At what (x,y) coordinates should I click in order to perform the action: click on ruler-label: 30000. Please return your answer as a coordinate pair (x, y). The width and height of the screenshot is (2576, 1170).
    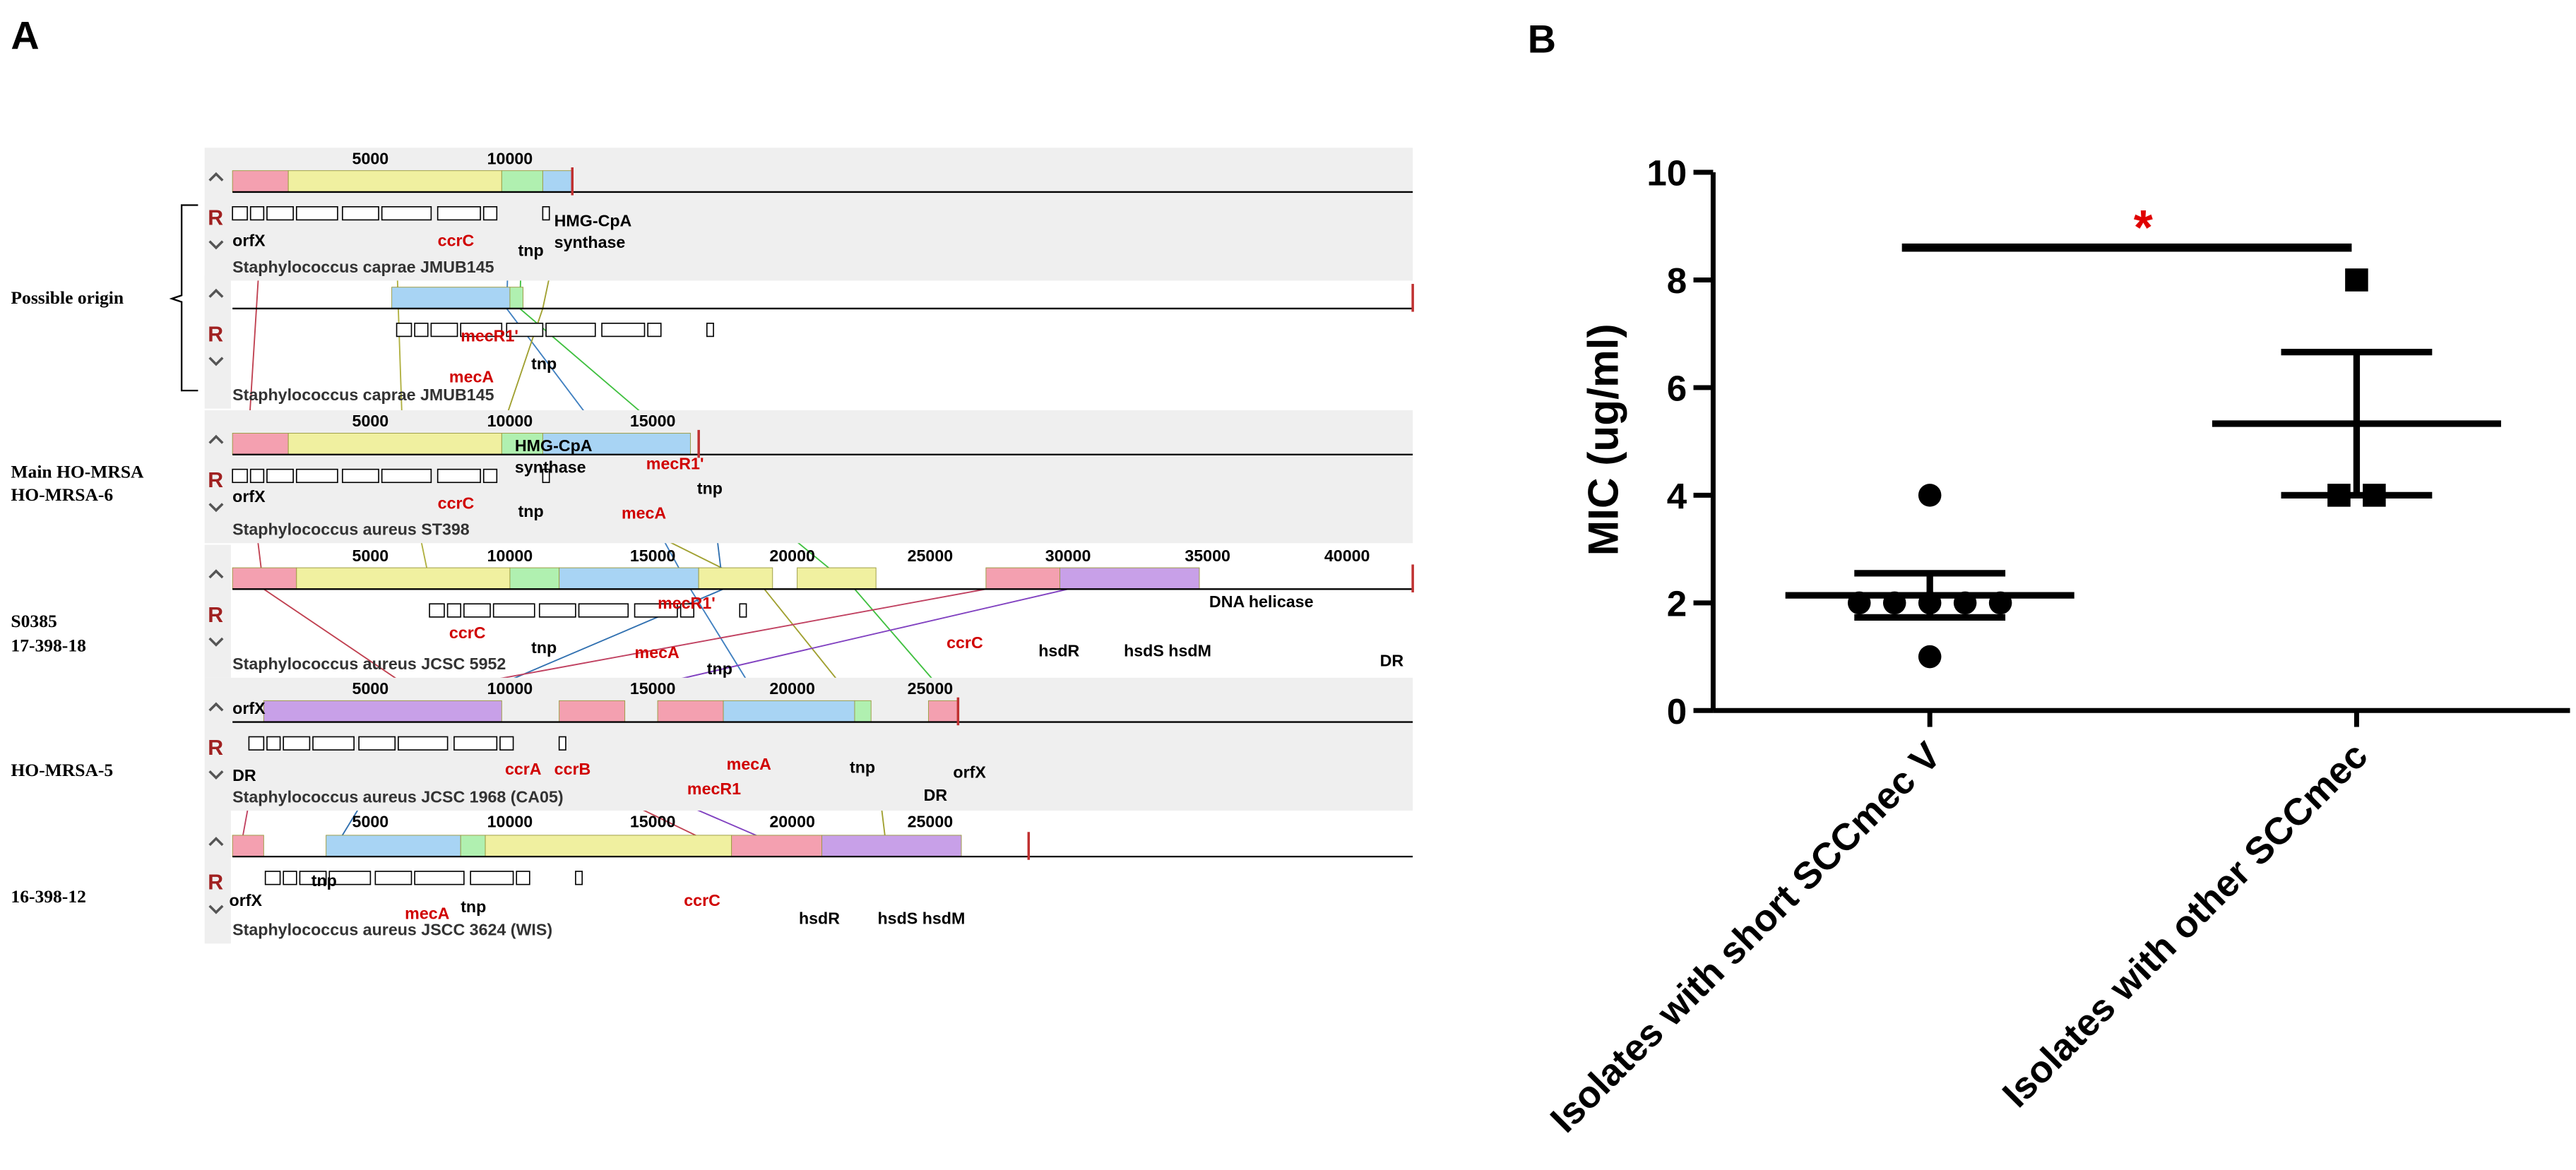
    Looking at the image, I should click on (1068, 556).